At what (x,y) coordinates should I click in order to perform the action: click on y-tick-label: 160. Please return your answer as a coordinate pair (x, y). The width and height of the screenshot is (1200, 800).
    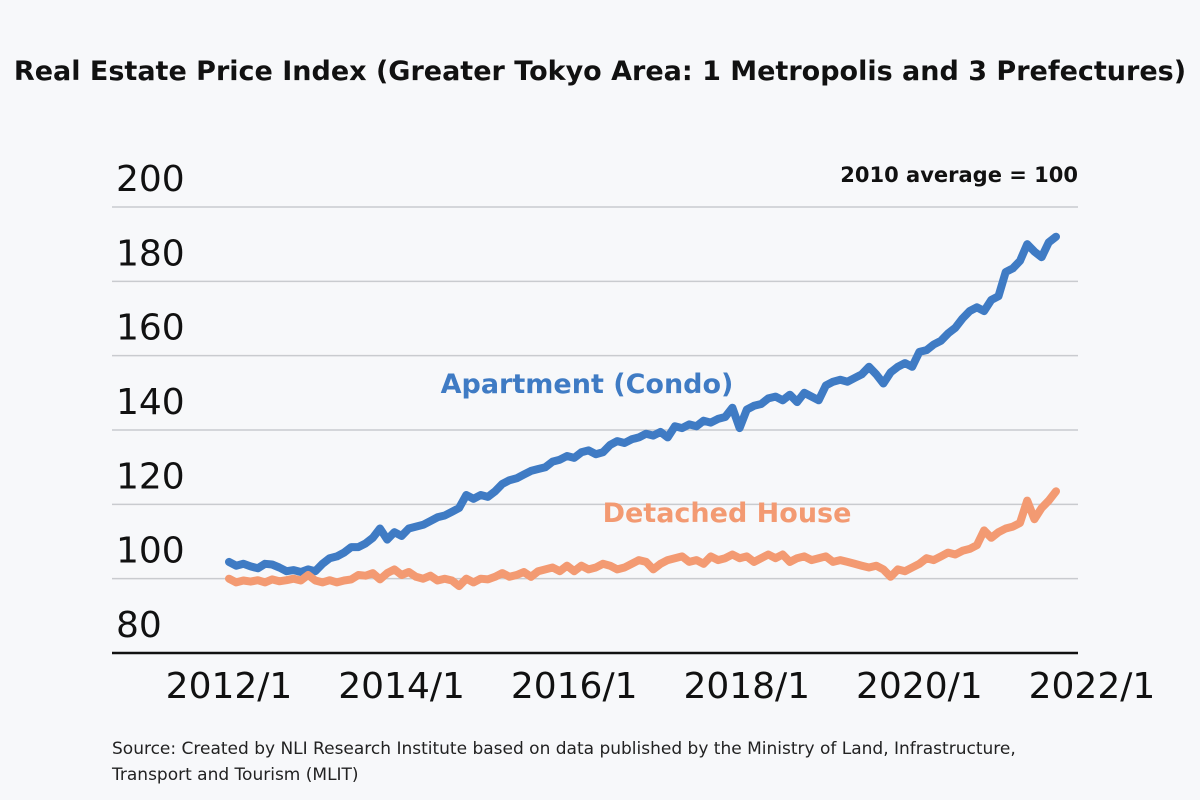
    Looking at the image, I should click on (150, 328).